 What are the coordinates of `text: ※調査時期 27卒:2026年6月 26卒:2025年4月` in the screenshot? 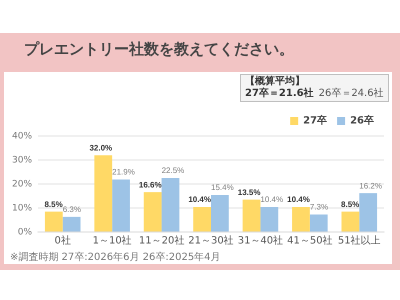 It's located at (115, 257).